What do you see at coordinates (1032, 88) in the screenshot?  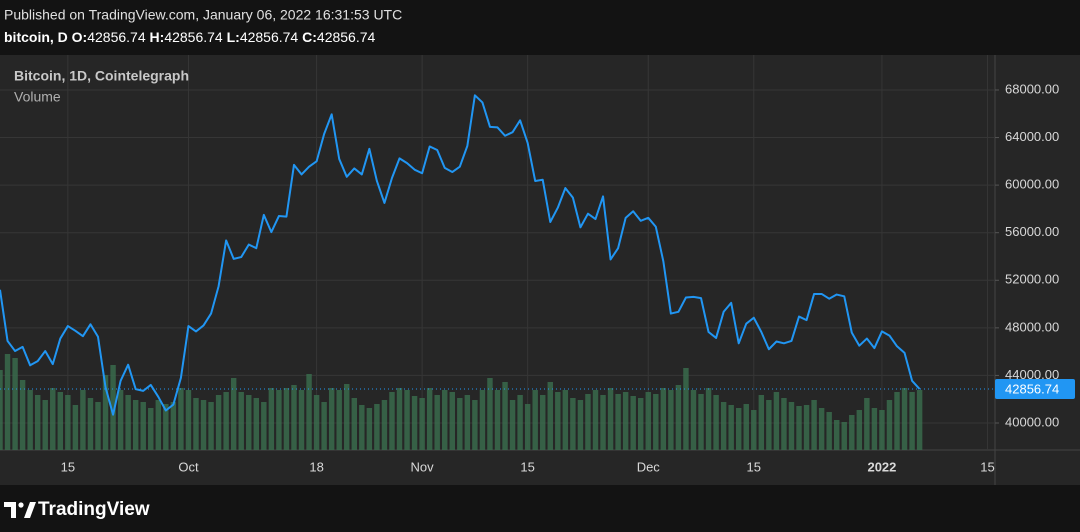 I see `y-tick-label: 68000.00` at bounding box center [1032, 88].